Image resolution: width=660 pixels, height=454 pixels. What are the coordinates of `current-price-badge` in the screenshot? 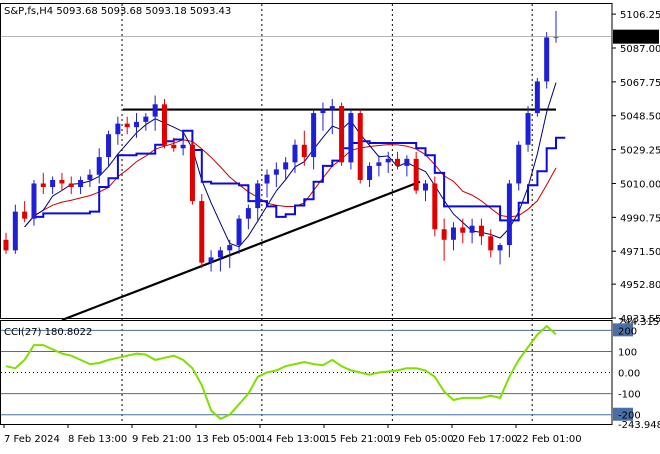 It's located at (636, 36).